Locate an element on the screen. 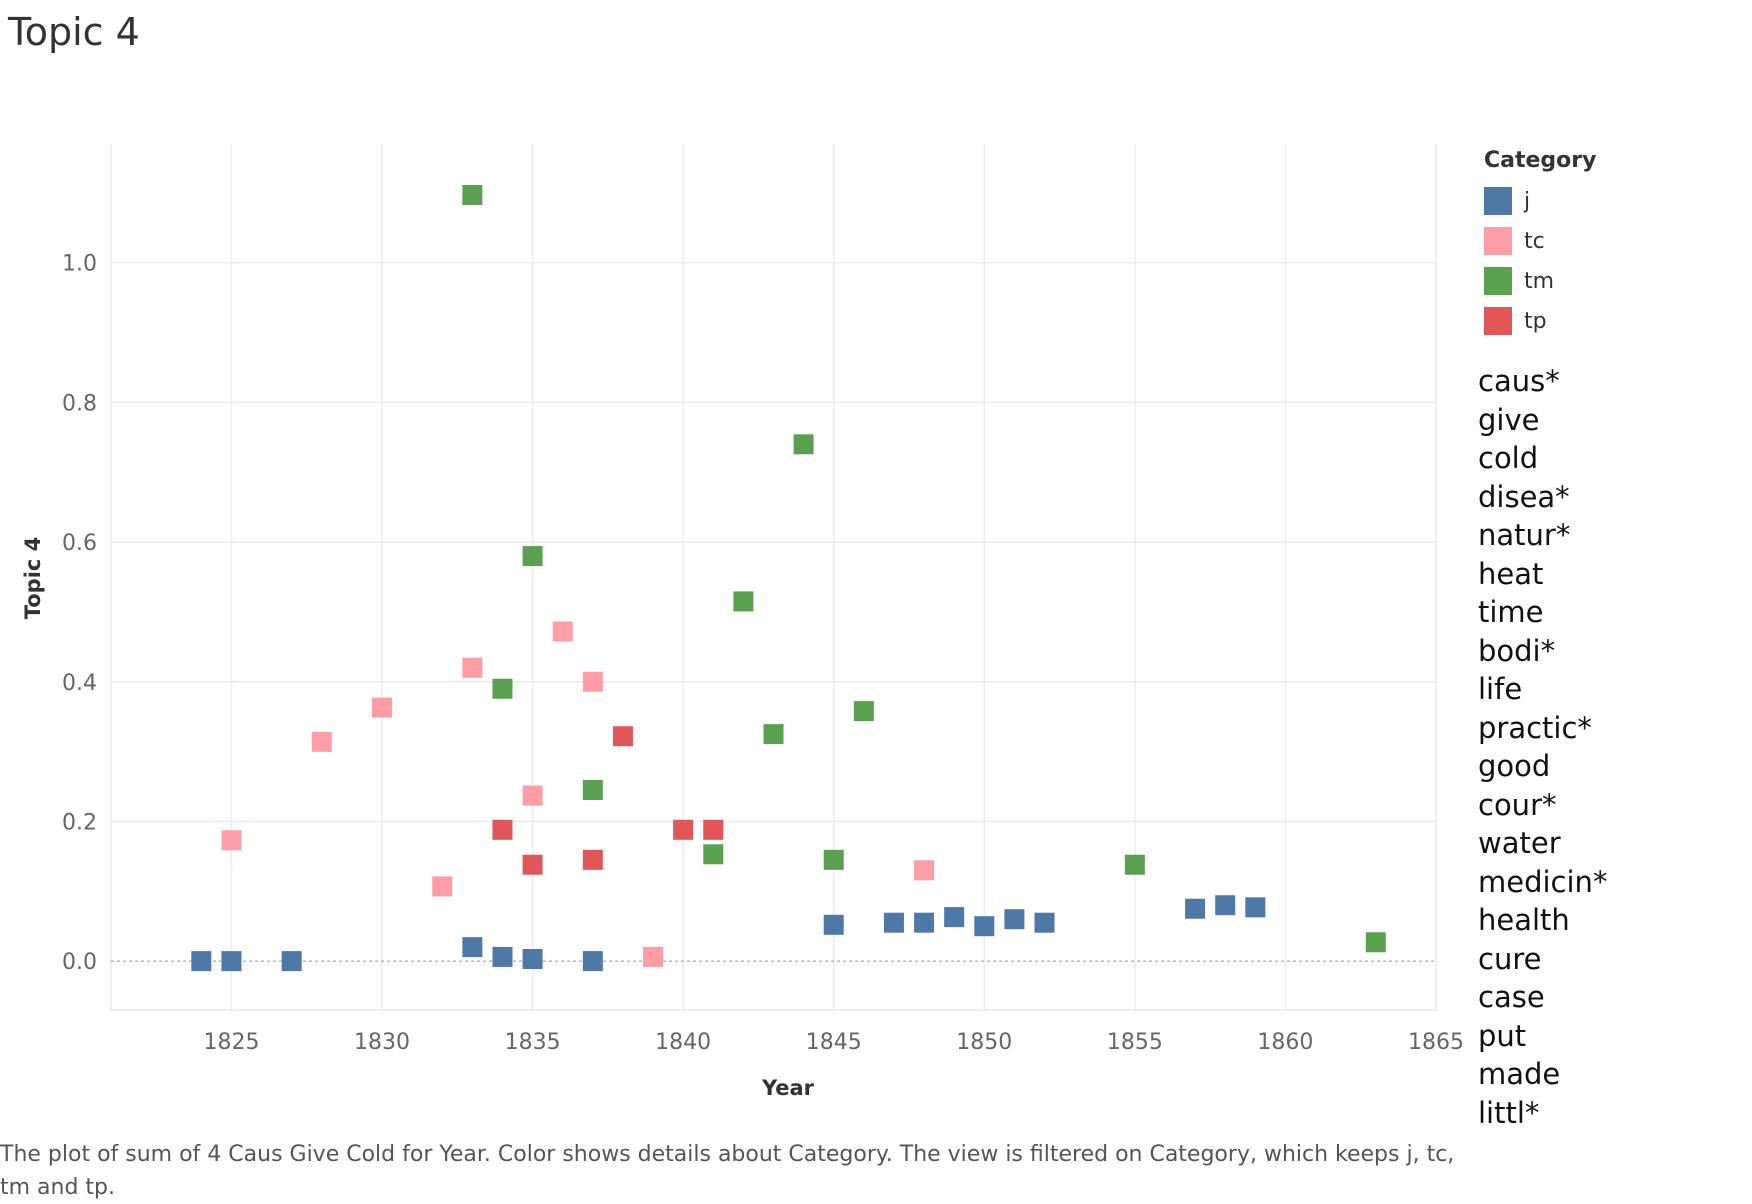 The image size is (1752, 1204). topic-word: give is located at coordinates (1509, 419).